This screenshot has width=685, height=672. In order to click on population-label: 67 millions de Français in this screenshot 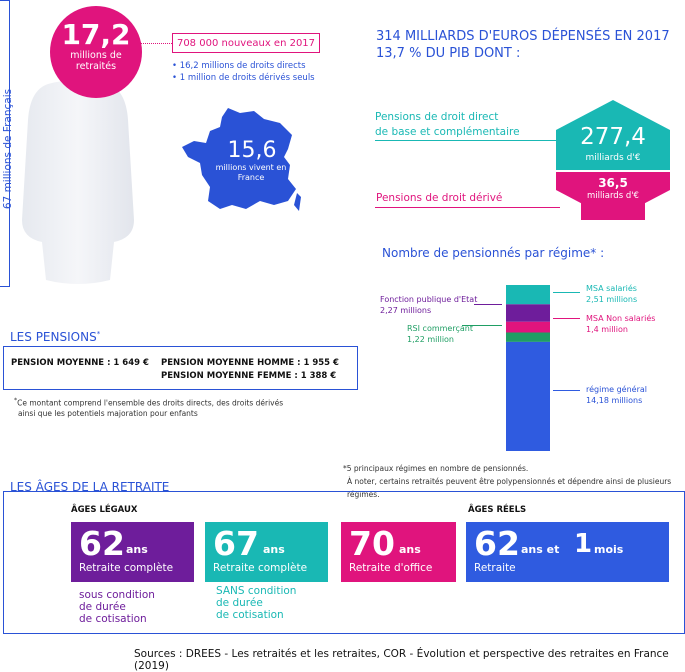, I will do `click(8, 149)`.